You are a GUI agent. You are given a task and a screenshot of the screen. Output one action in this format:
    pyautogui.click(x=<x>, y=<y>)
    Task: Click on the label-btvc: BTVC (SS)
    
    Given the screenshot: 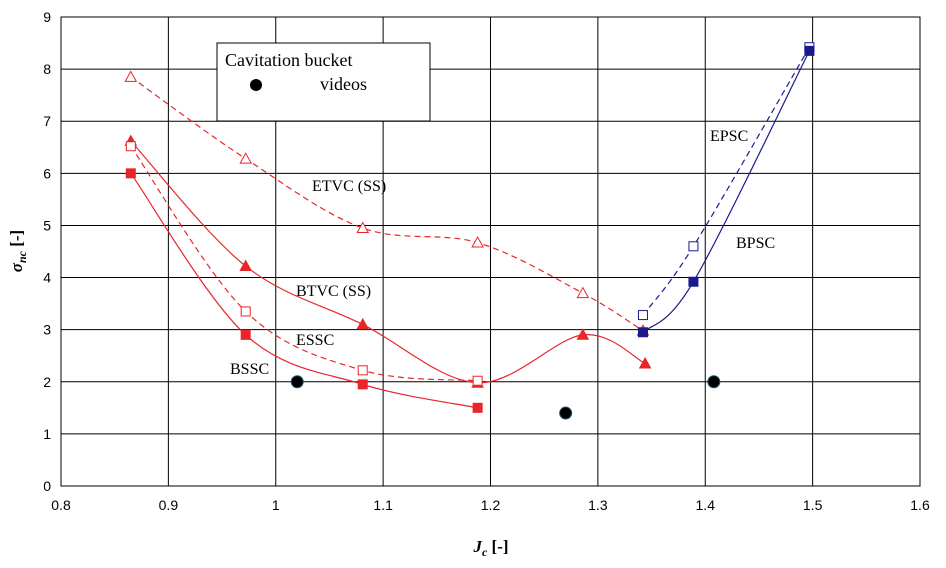 What is the action you would take?
    pyautogui.click(x=333, y=291)
    